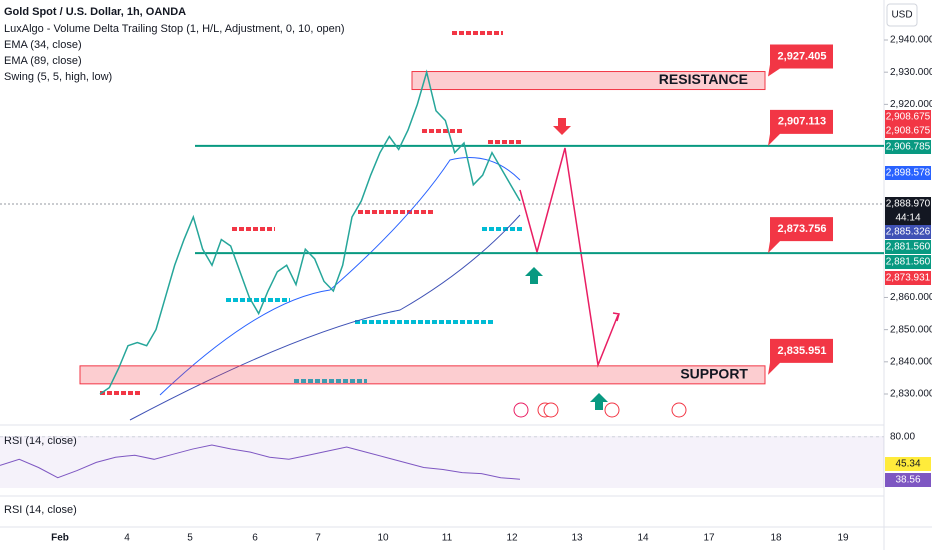  Describe the element at coordinates (616, 317) in the screenshot. I see `projection-arrow` at that location.